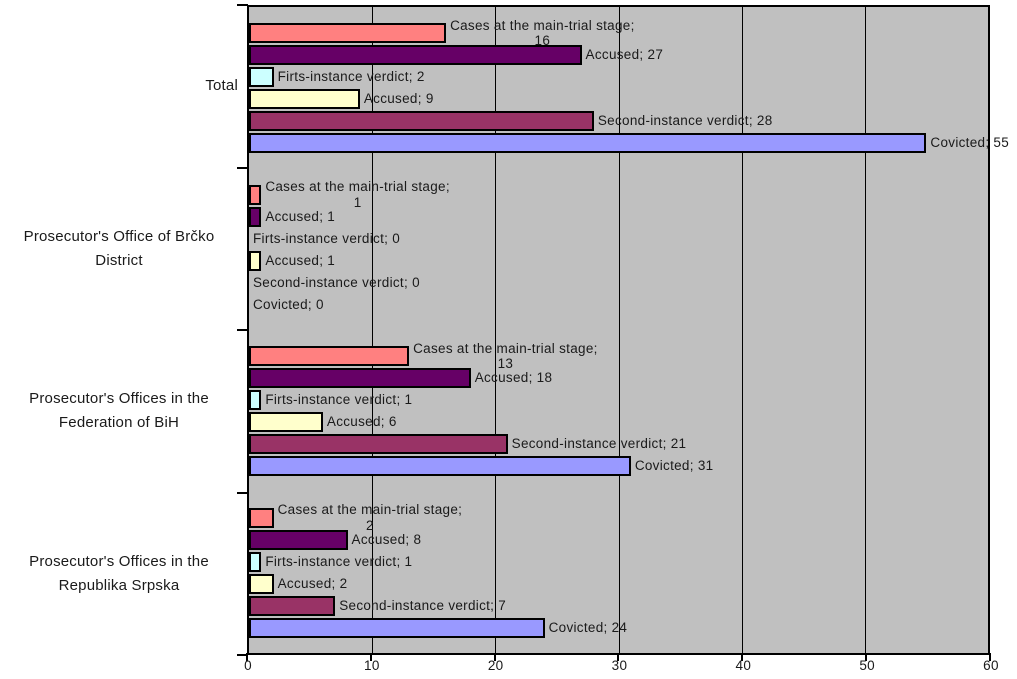 This screenshot has height=679, width=1017. Describe the element at coordinates (991, 665) in the screenshot. I see `x-axis-tick-label: 60` at that location.